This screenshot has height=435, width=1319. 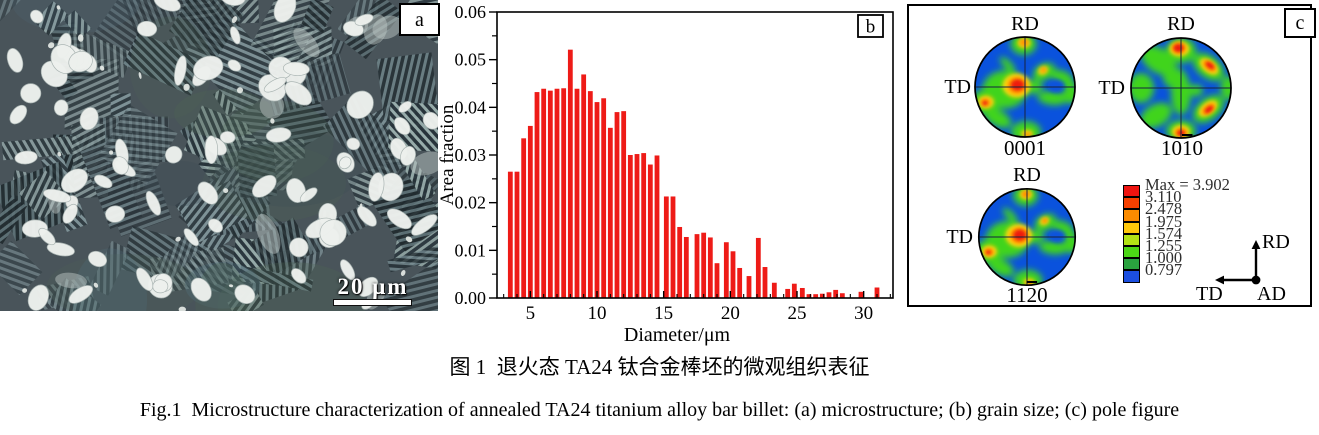 What do you see at coordinates (697, 307) in the screenshot?
I see `x-axis: 5 10 15 20 25 30` at bounding box center [697, 307].